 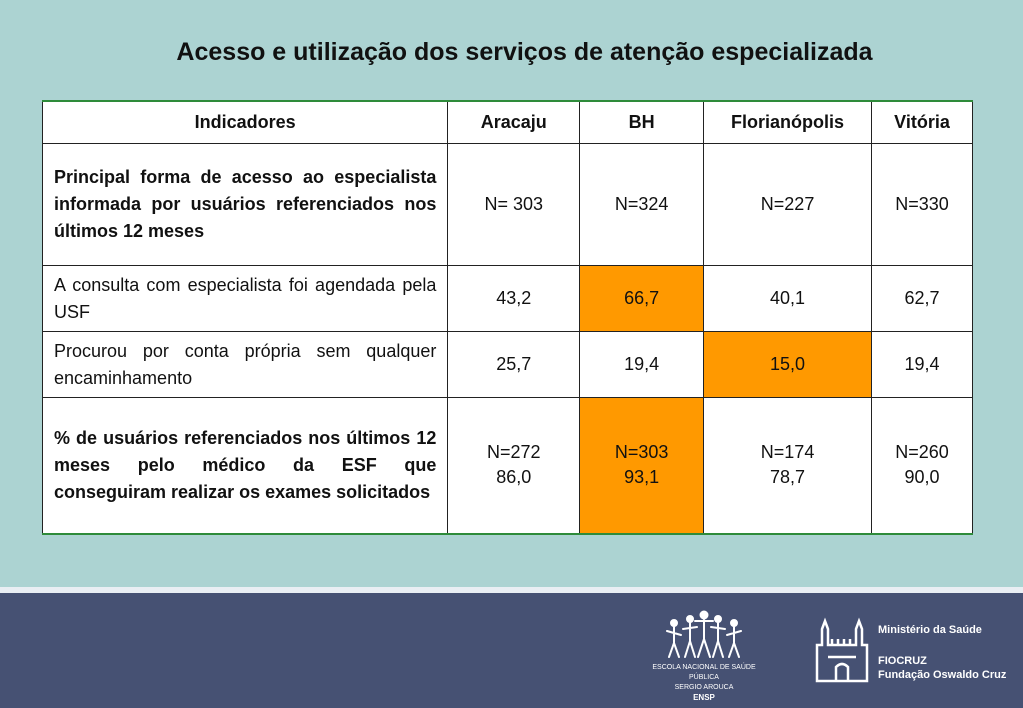 What do you see at coordinates (788, 465) in the screenshot?
I see `value-cell: N=174 78,7` at bounding box center [788, 465].